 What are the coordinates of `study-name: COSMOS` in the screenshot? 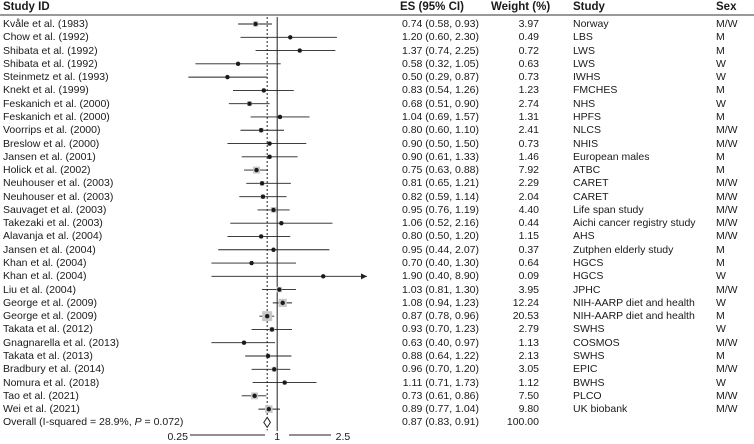 It's located at (596, 342).